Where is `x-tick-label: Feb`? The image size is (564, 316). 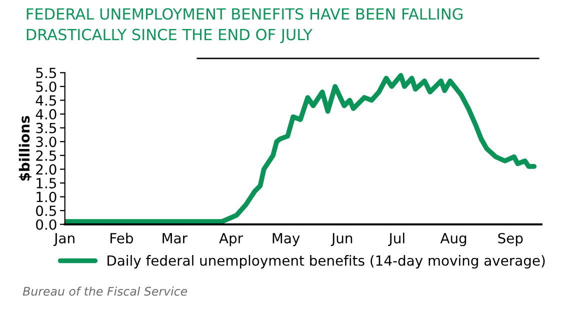
x-tick-label: Feb is located at coordinates (121, 238).